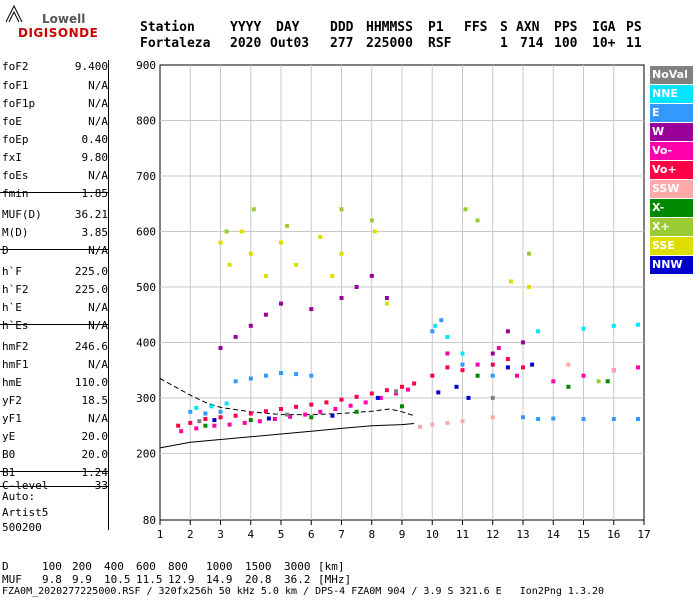 The height and width of the screenshot is (600, 700). Describe the element at coordinates (55, 400) in the screenshot. I see `param-row: yF2 18.5` at that location.